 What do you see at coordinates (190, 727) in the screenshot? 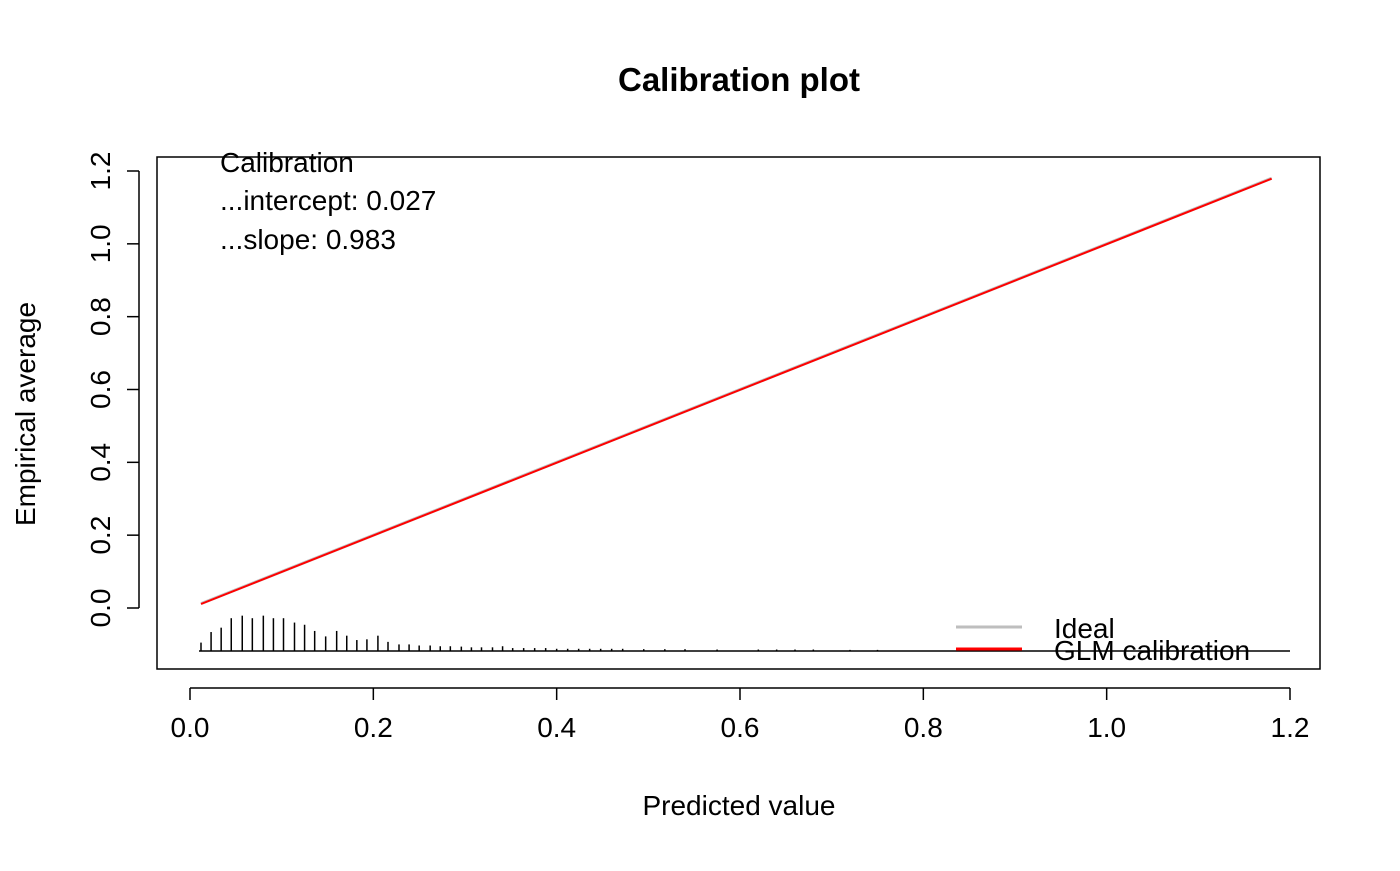
I see `x-tick-label: 0.0` at bounding box center [190, 727].